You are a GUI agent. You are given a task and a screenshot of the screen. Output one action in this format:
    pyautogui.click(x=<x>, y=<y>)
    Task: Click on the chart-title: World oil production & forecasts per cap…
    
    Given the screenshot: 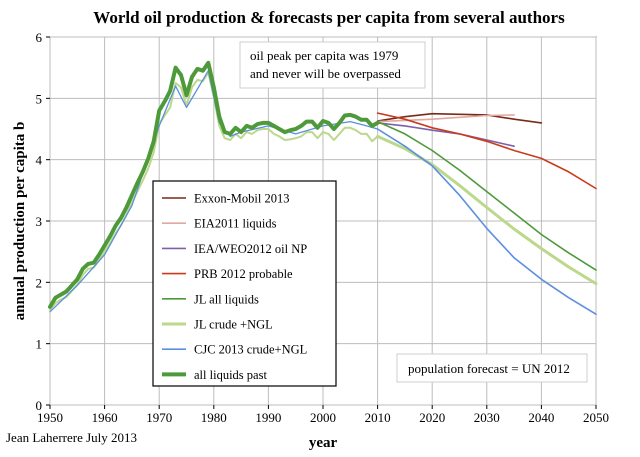 What is the action you would take?
    pyautogui.click(x=329, y=17)
    